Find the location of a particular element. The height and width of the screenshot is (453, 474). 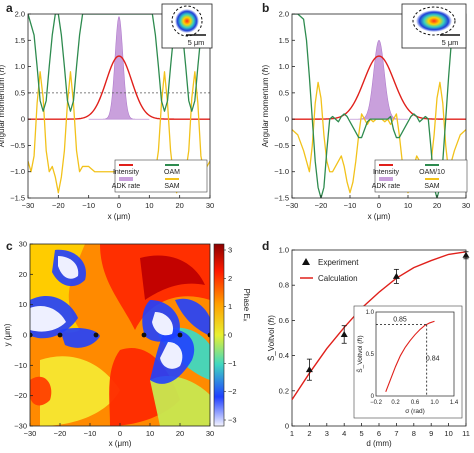

b-legend-label-adk-rate: ADK rate is located at coordinates (386, 186).